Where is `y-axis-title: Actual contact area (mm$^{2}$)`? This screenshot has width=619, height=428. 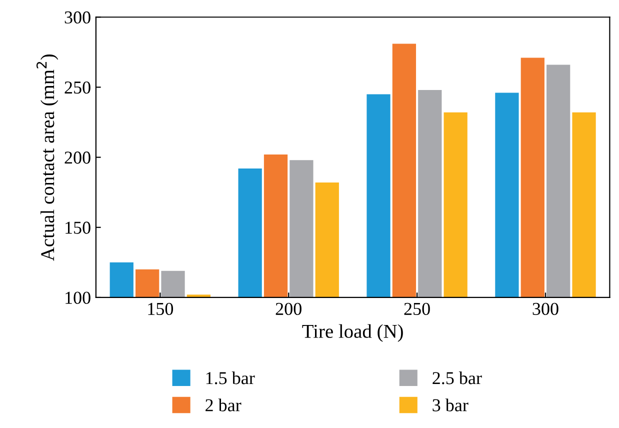
y-axis-title: Actual contact area (mm$^{2}$) is located at coordinates (47, 157).